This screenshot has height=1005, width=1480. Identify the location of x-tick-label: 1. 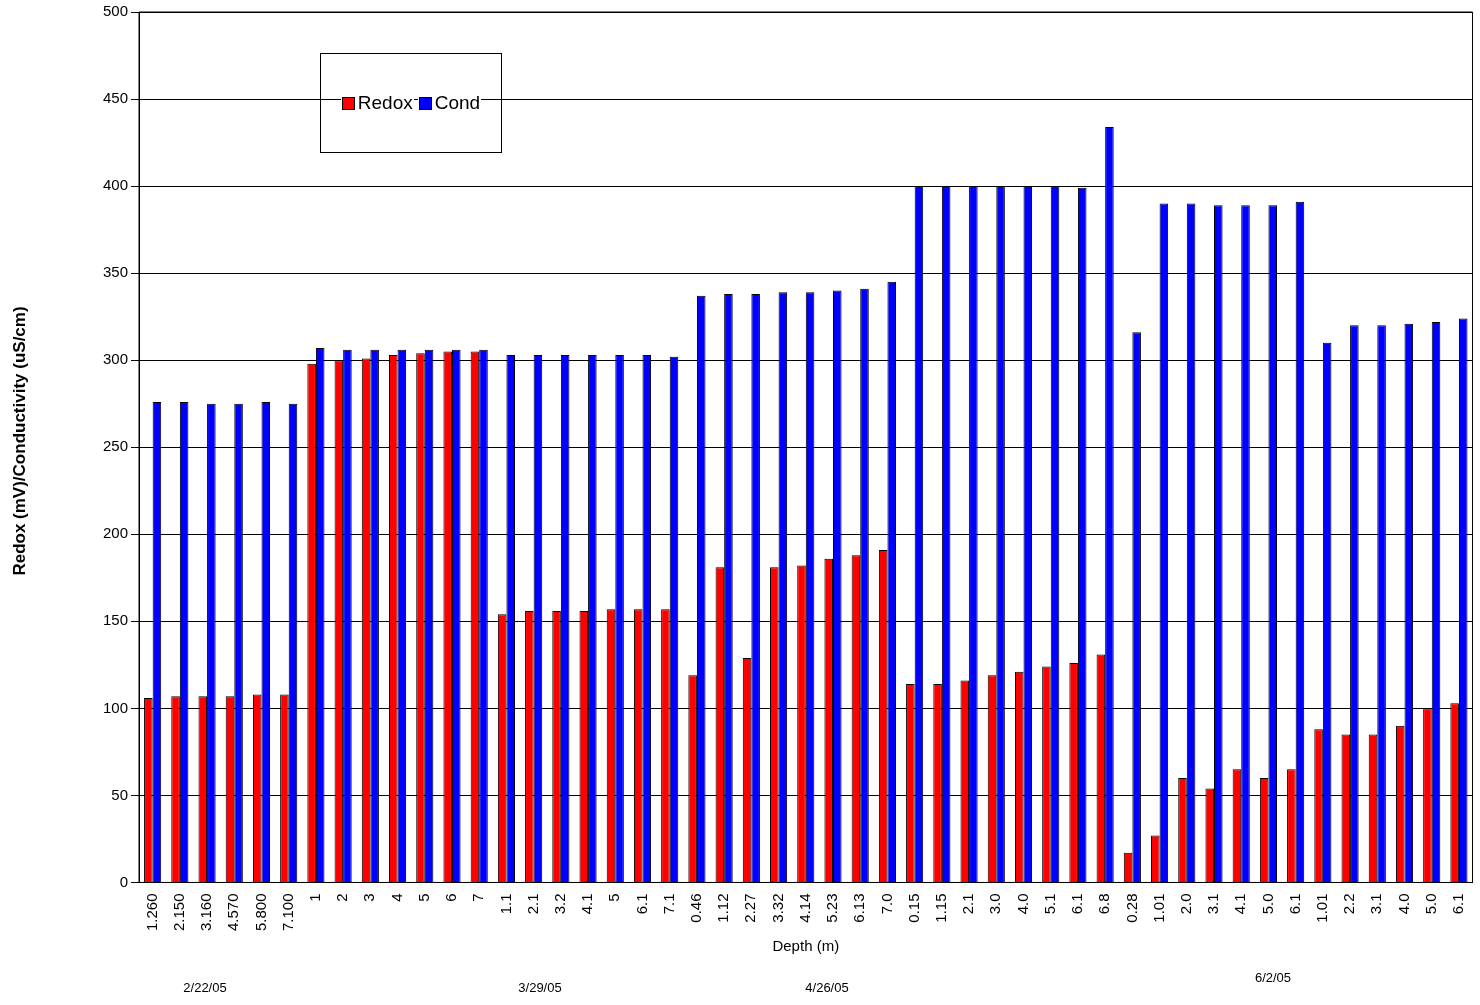
(315, 897).